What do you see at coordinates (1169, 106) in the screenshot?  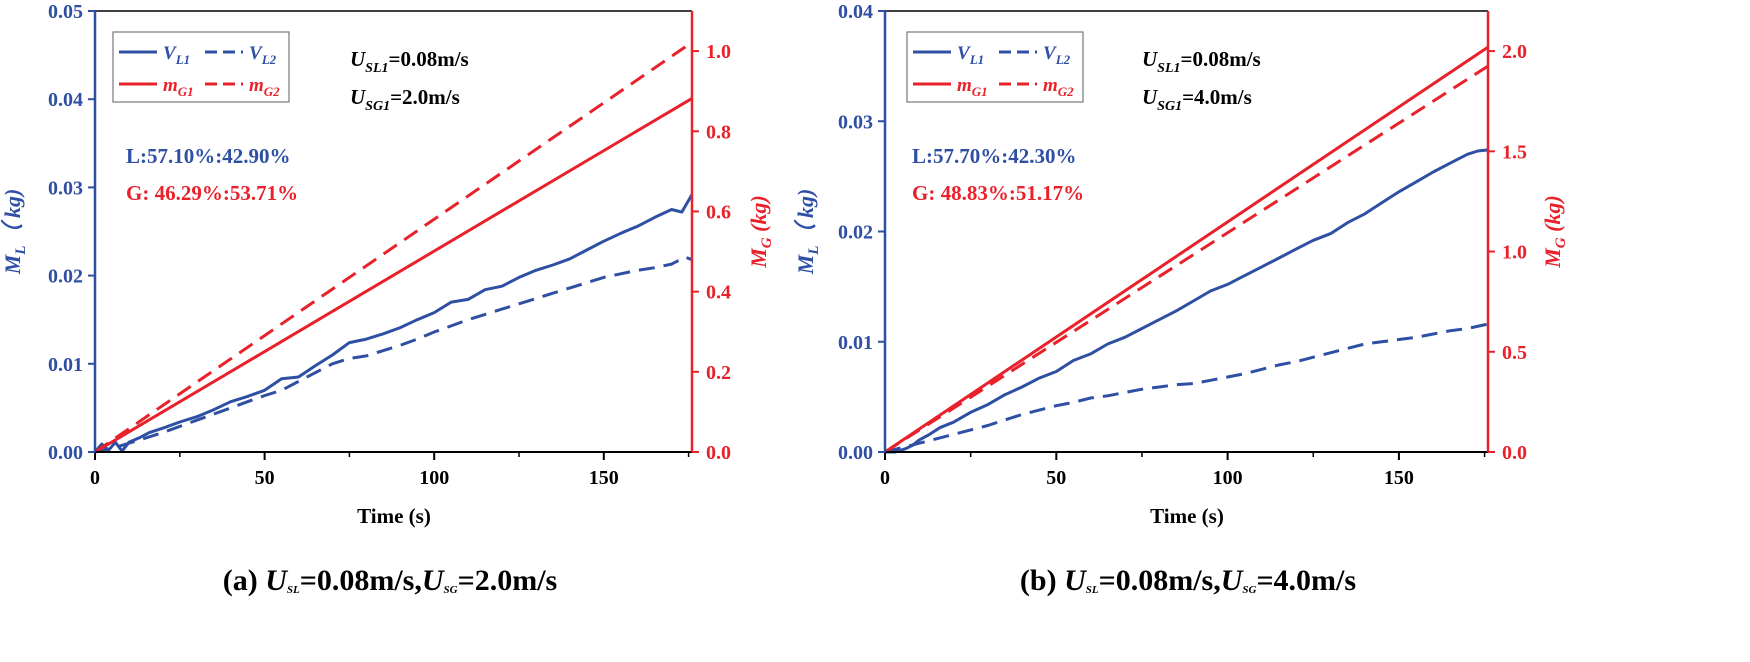 I see `condition-sub: SG1` at bounding box center [1169, 106].